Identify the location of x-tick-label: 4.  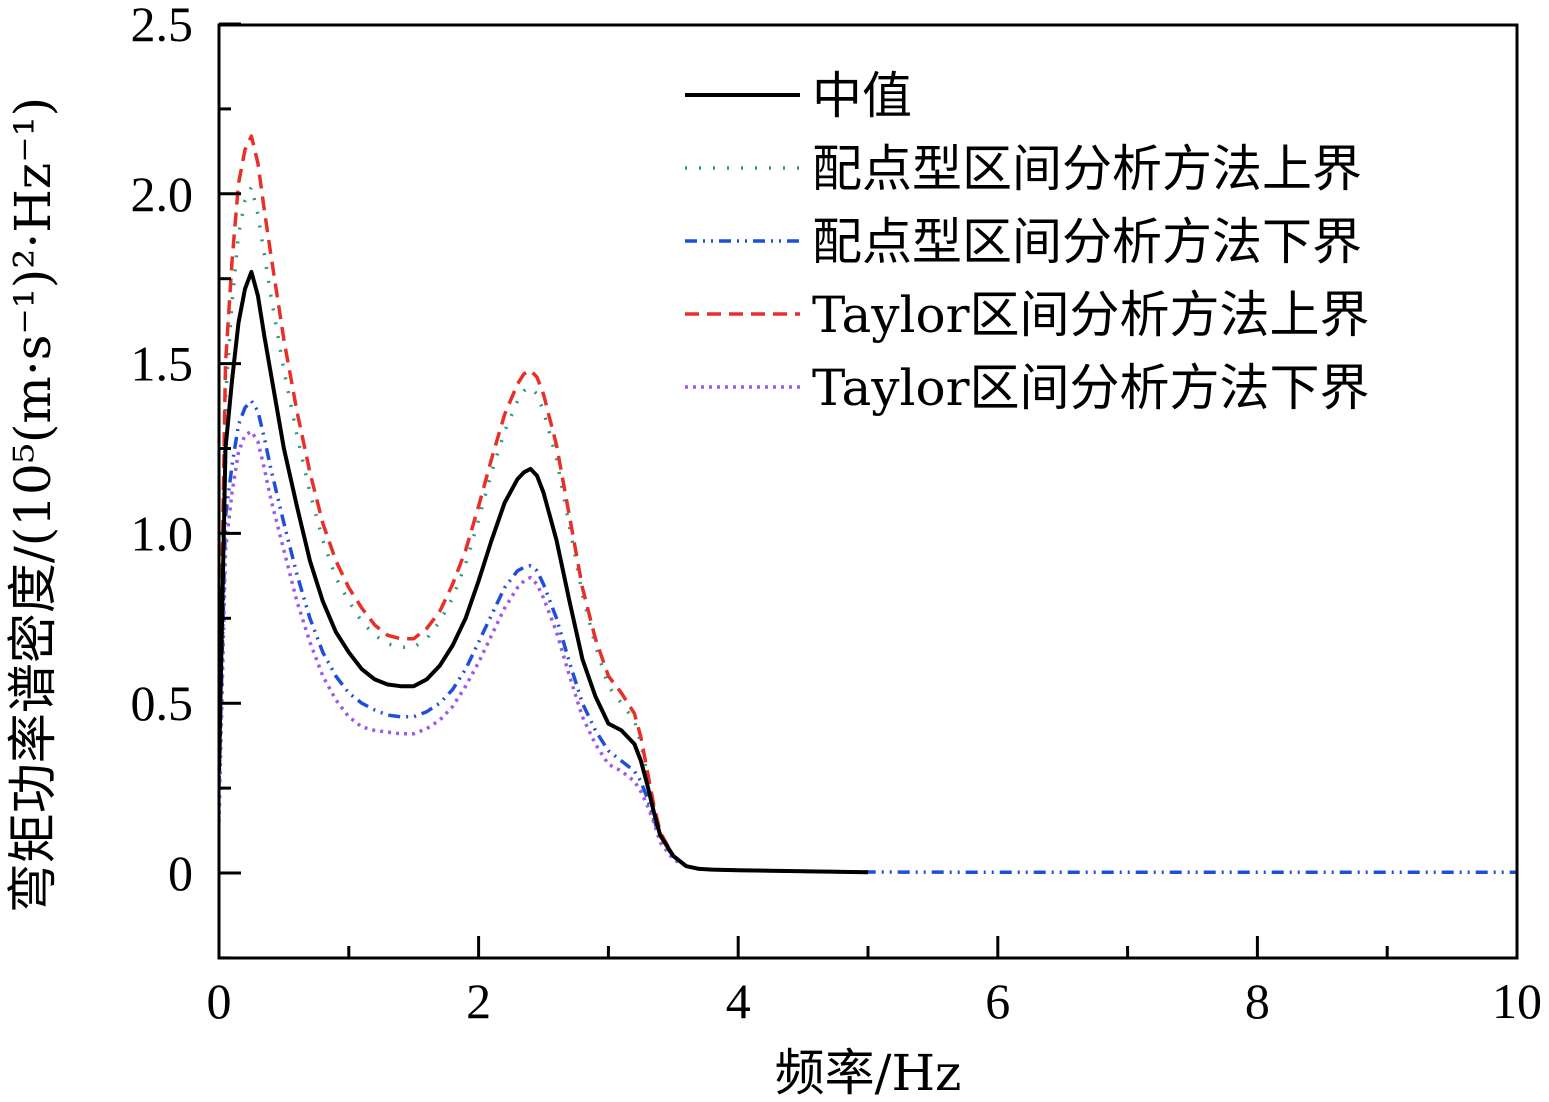
(738, 1001).